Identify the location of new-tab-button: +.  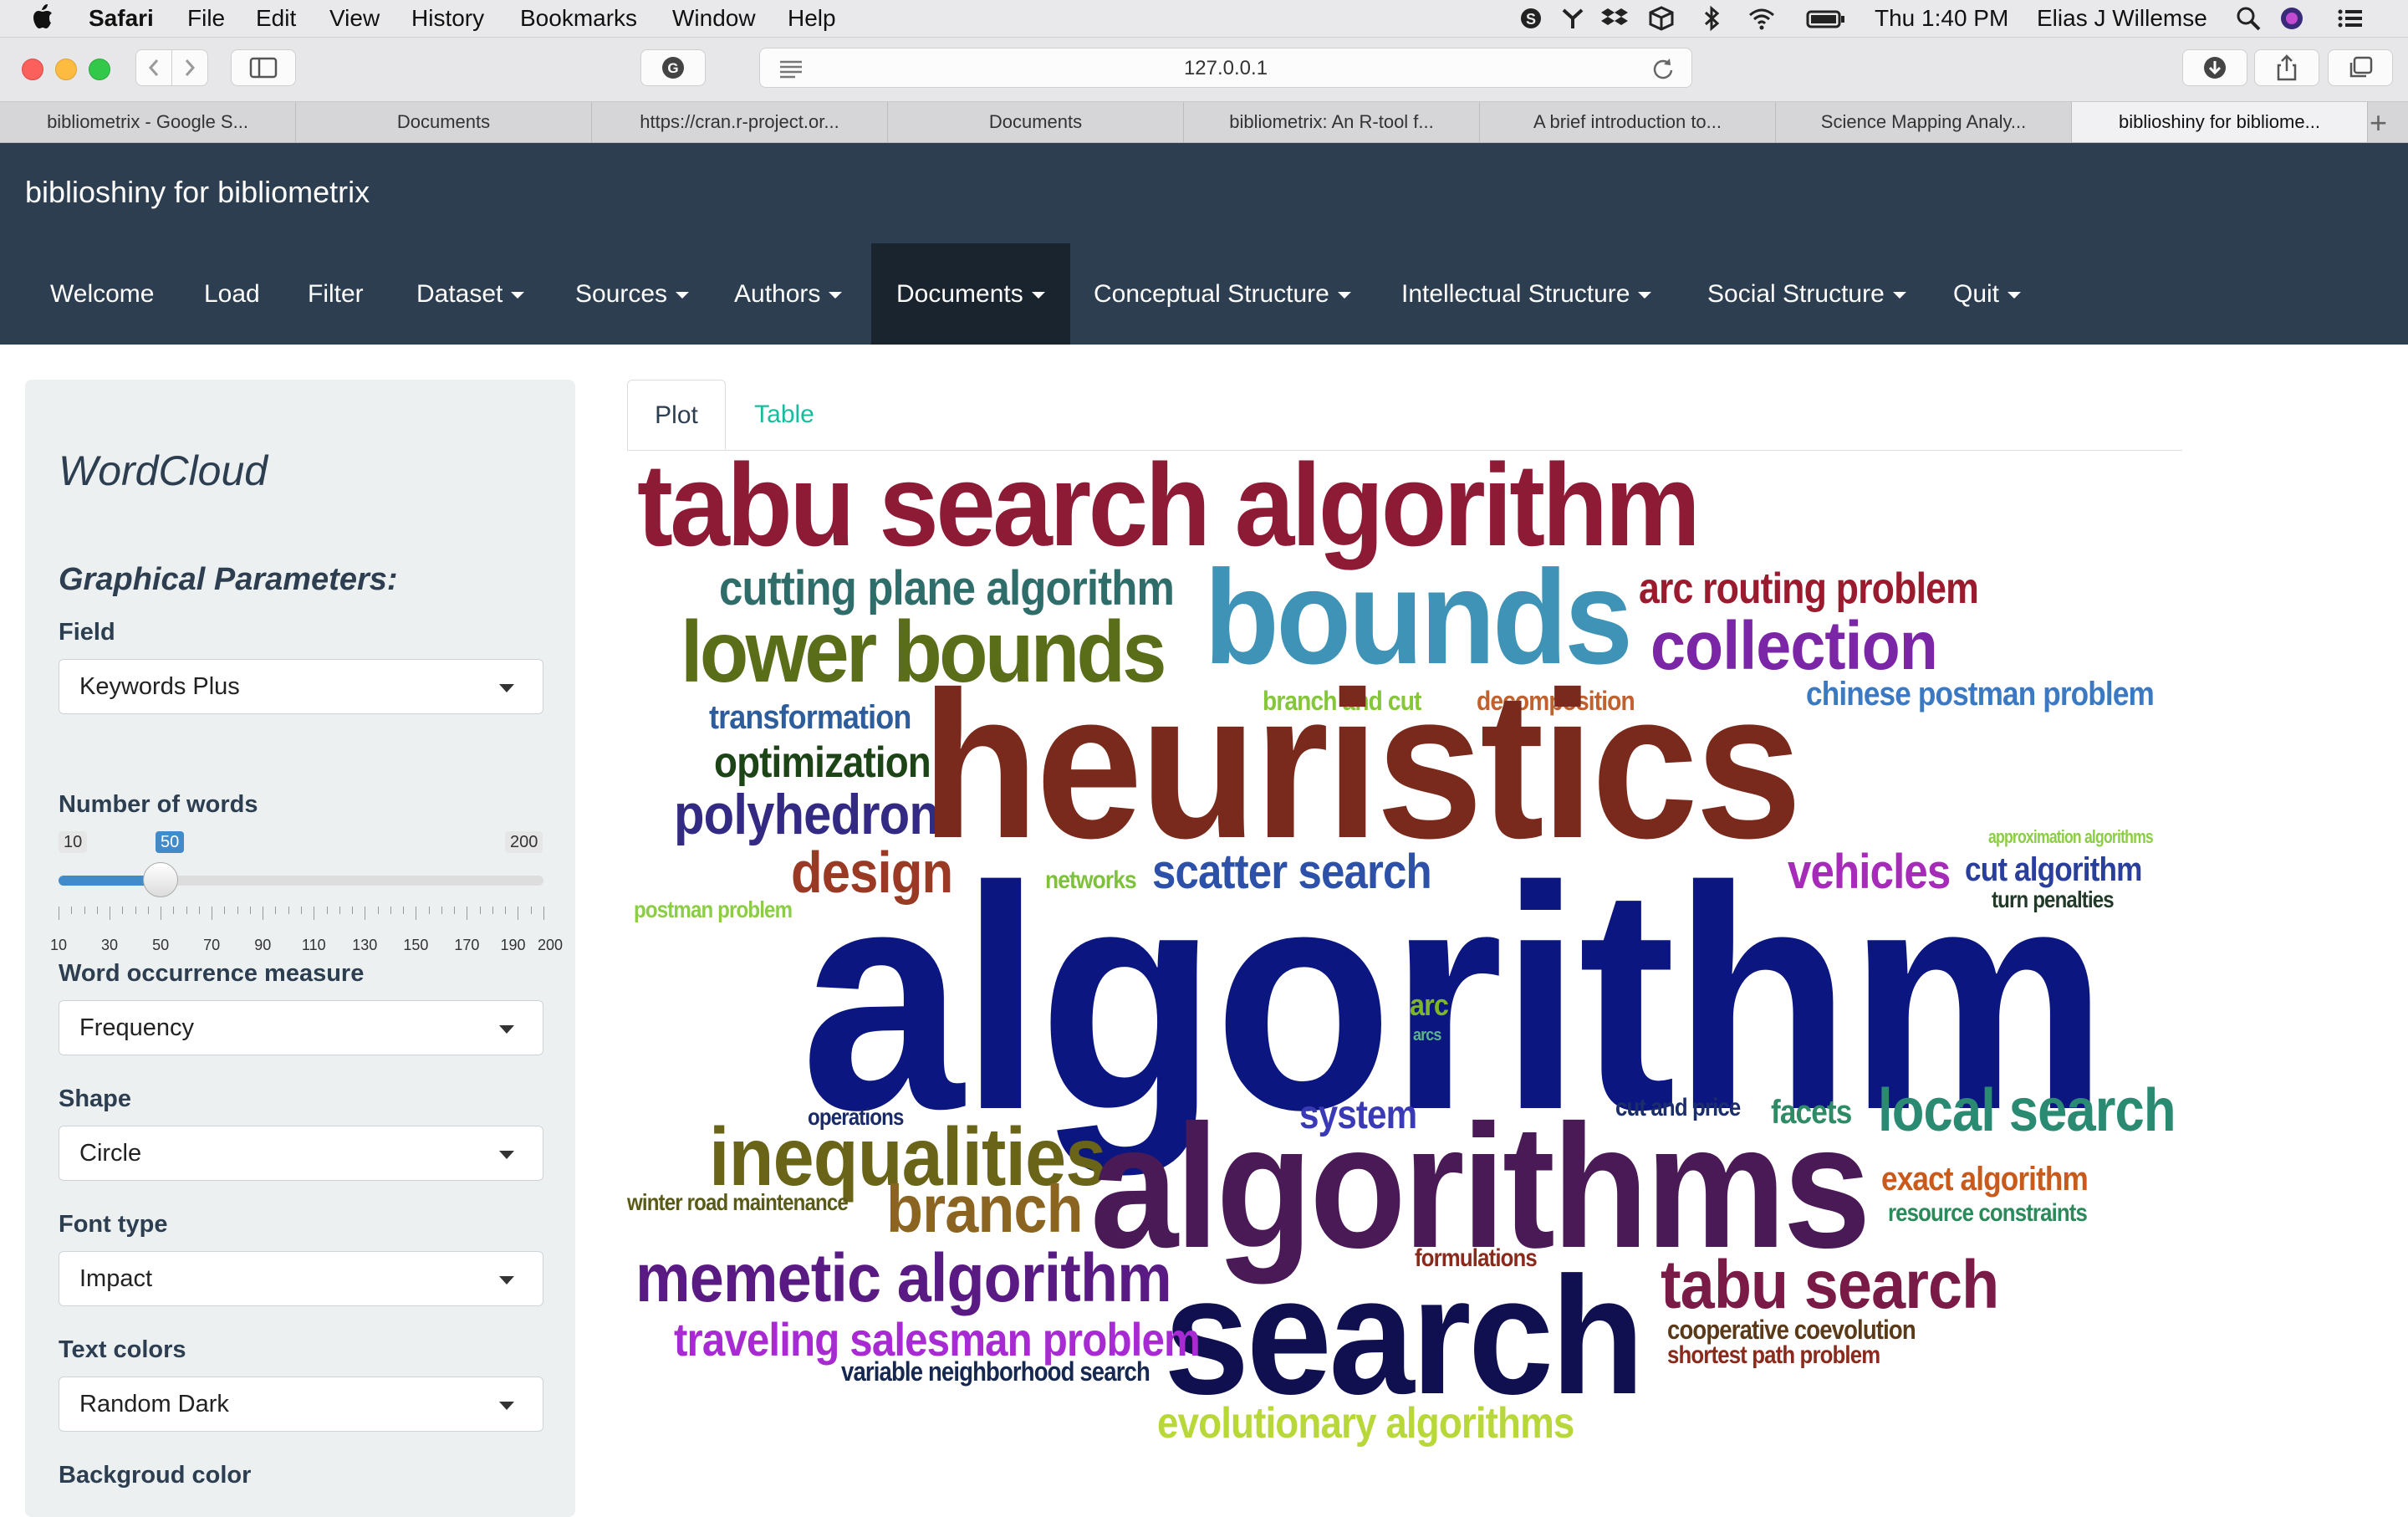
(2379, 123).